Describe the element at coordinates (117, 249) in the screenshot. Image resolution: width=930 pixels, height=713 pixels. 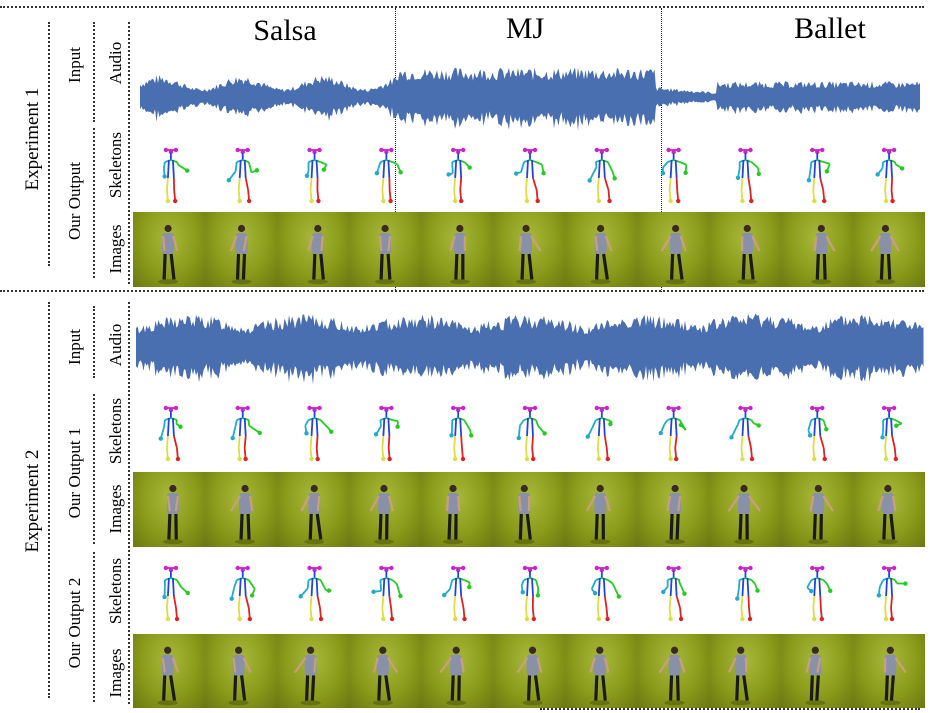
I see `exp1-row-images: Images` at that location.